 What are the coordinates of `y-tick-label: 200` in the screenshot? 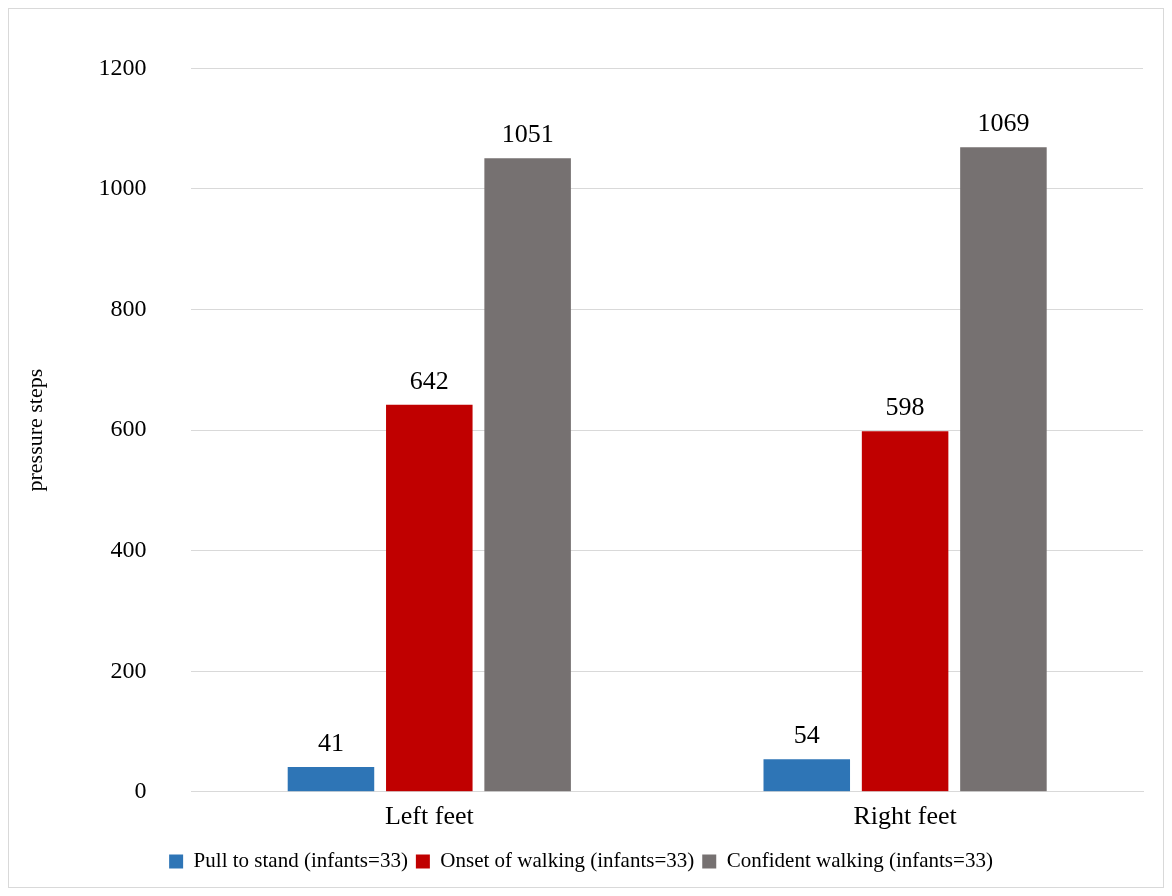 It's located at (128, 669).